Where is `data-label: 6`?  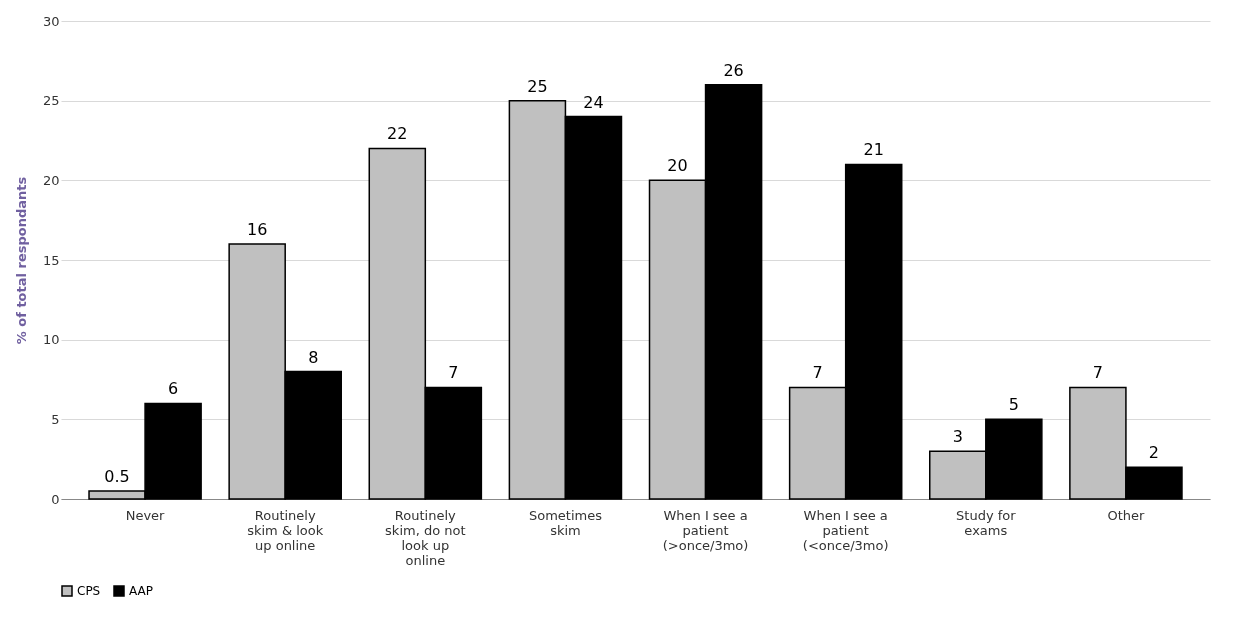 data-label: 6 is located at coordinates (173, 389).